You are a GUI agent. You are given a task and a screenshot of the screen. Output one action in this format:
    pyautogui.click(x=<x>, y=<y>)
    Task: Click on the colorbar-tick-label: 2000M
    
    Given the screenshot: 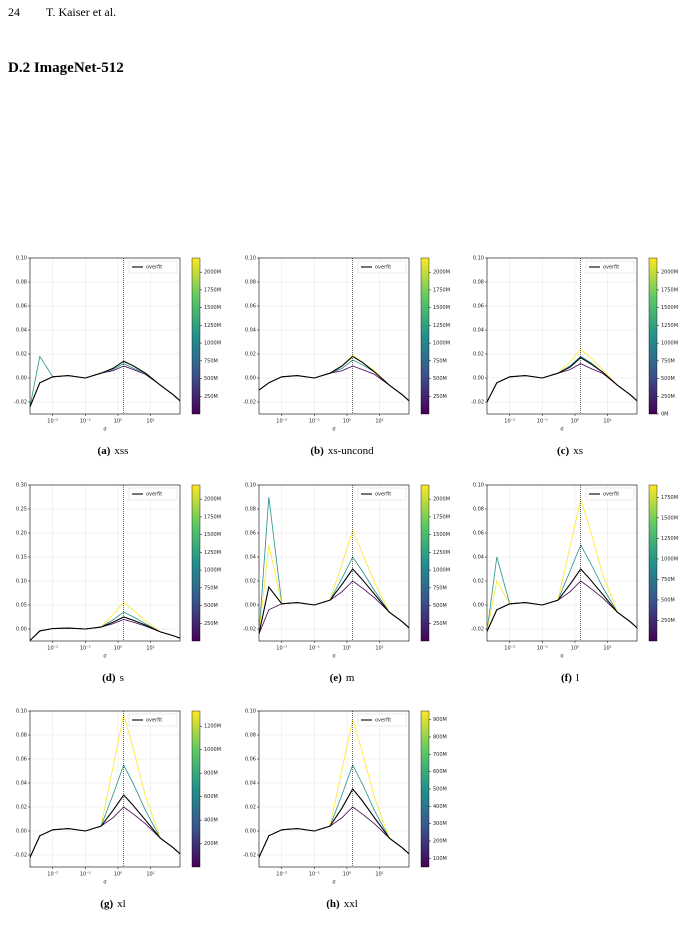 What is the action you would take?
    pyautogui.click(x=212, y=500)
    